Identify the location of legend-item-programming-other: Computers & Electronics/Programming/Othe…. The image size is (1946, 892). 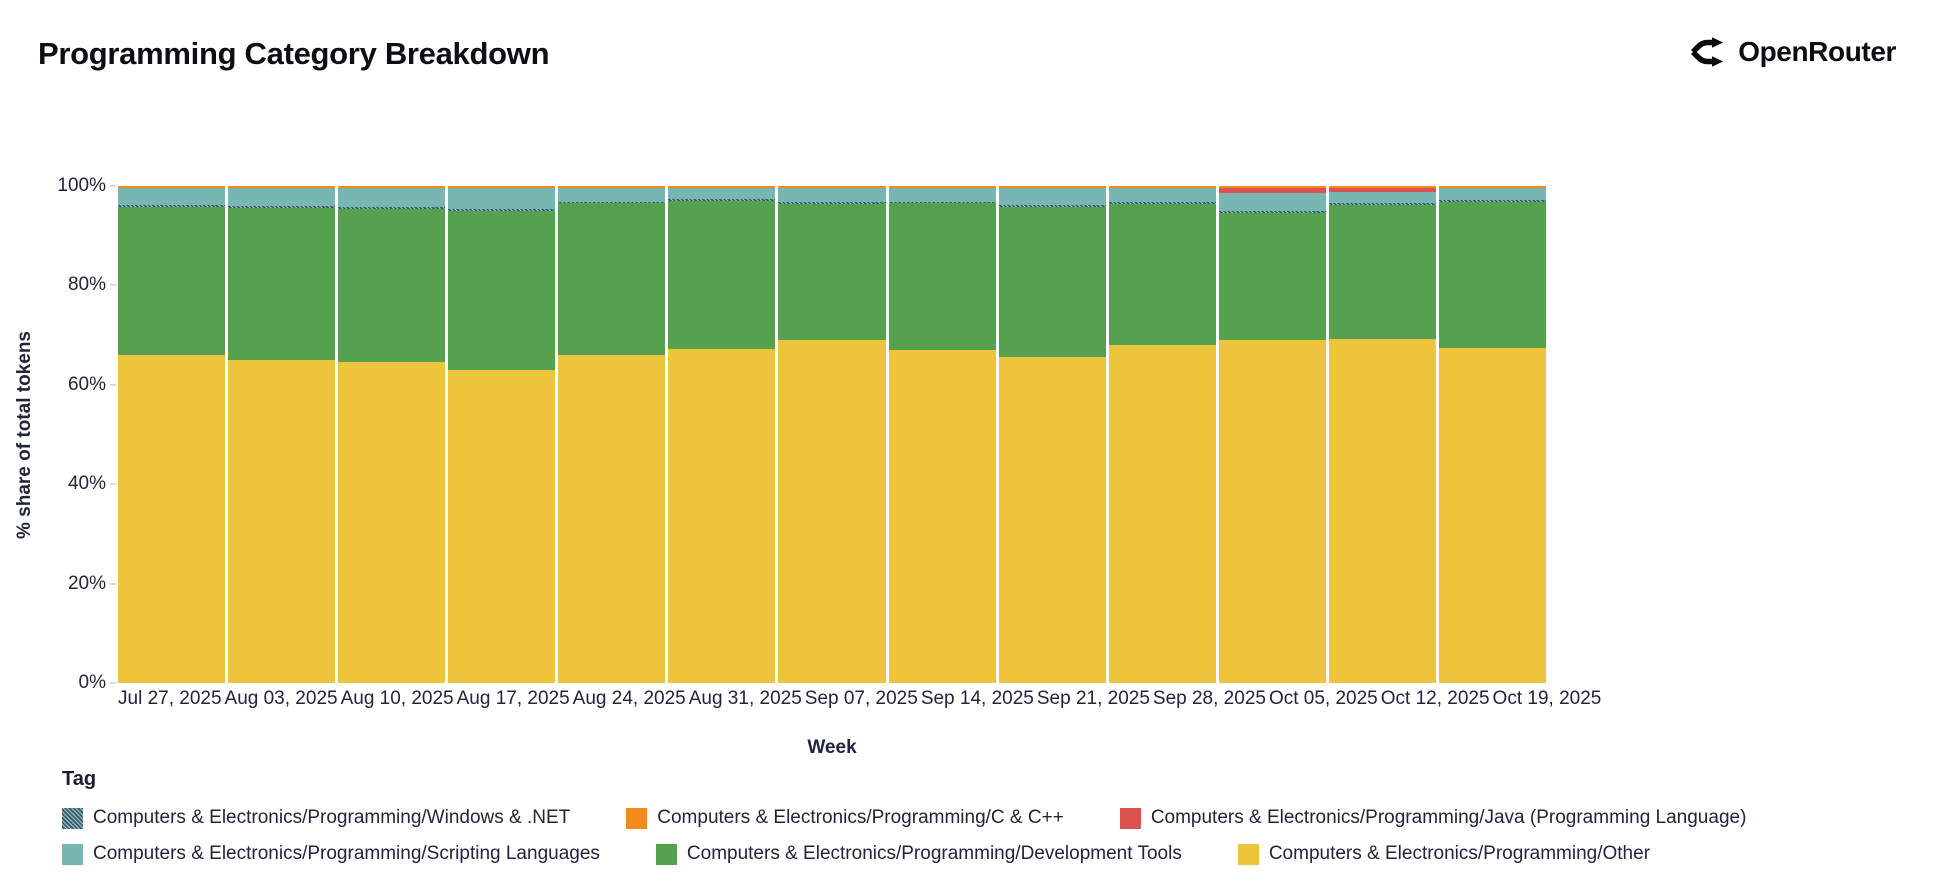
(1443, 854).